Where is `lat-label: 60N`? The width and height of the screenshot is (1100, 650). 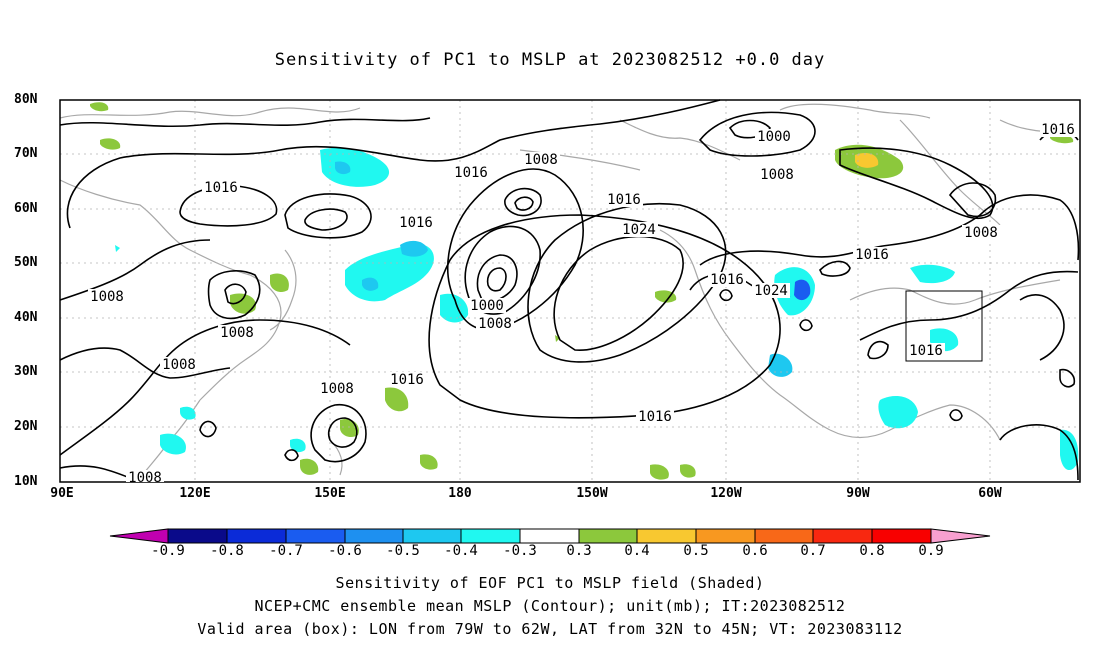
lat-label: 60N is located at coordinates (26, 208).